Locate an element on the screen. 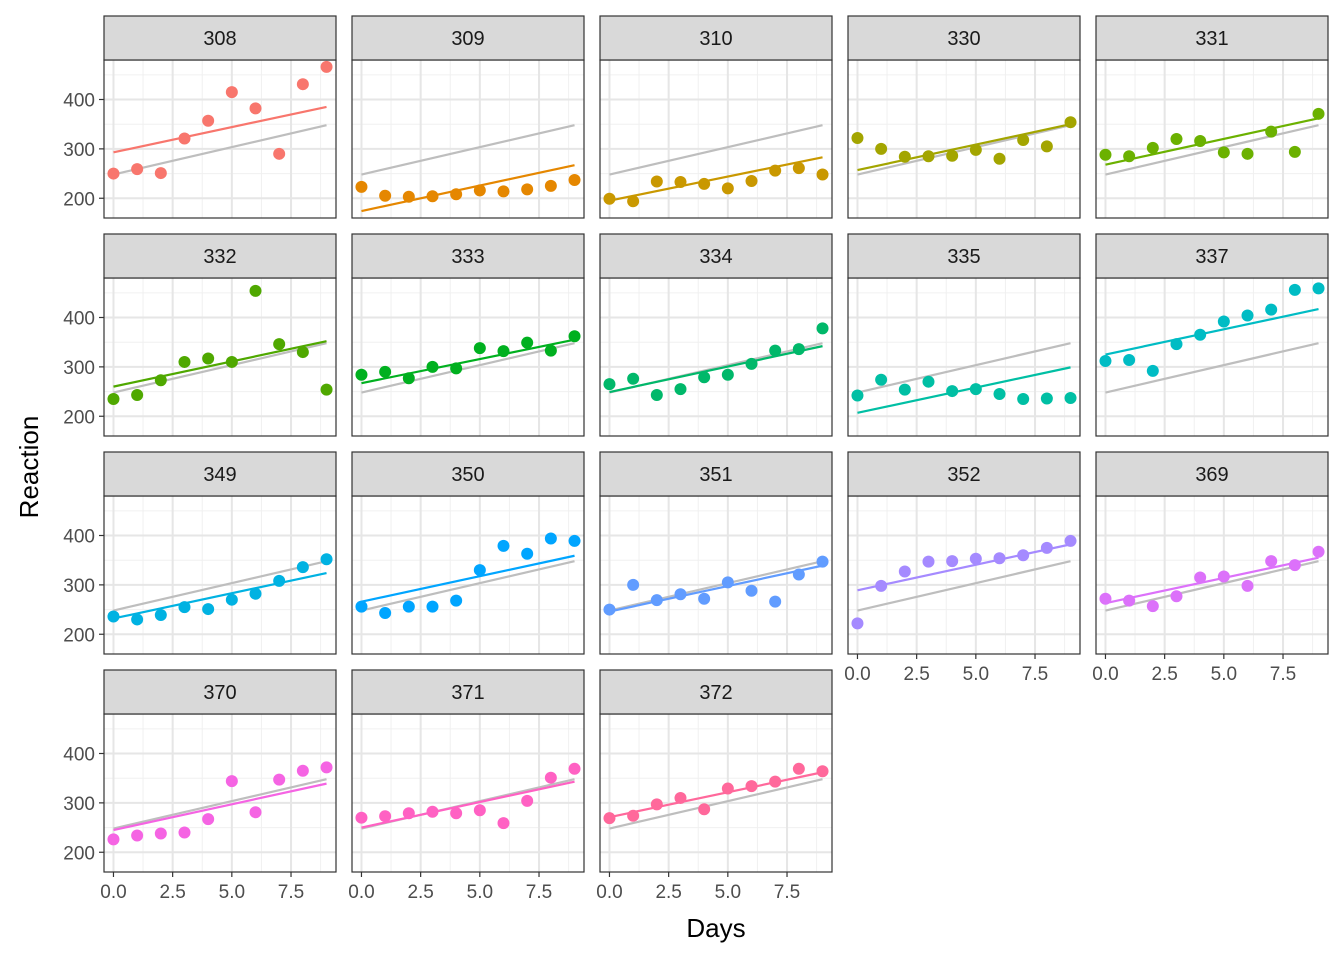 The image size is (1344, 960). strip-label: 371 is located at coordinates (467, 693).